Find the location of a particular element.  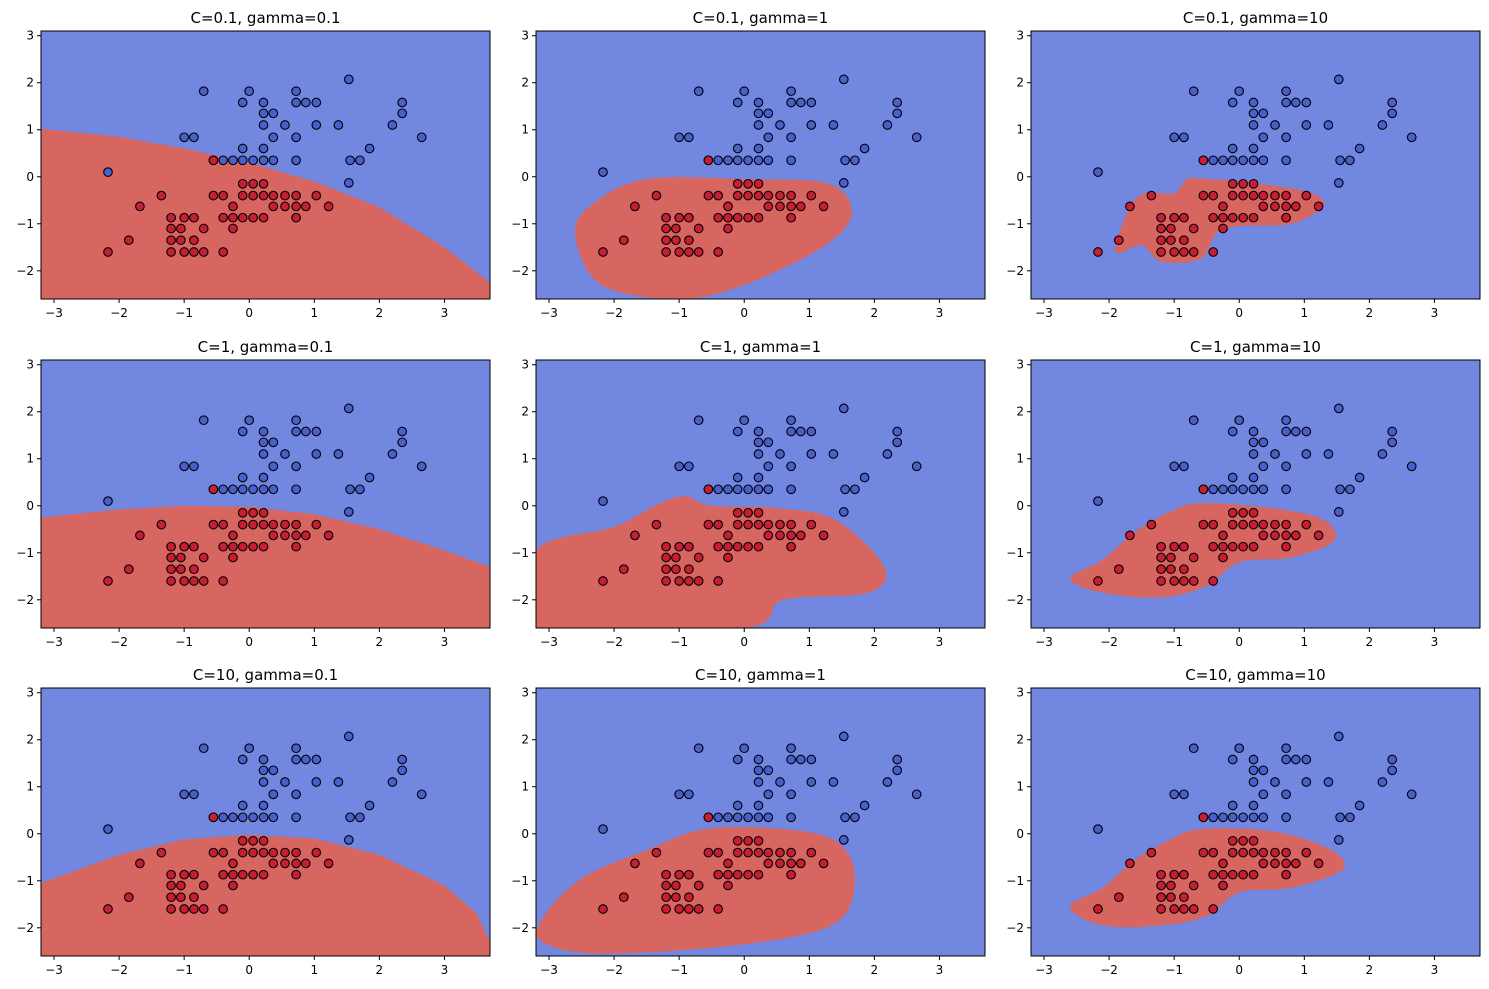

subplot-title: C=0.1, gamma=0.1 is located at coordinates (266, 18).